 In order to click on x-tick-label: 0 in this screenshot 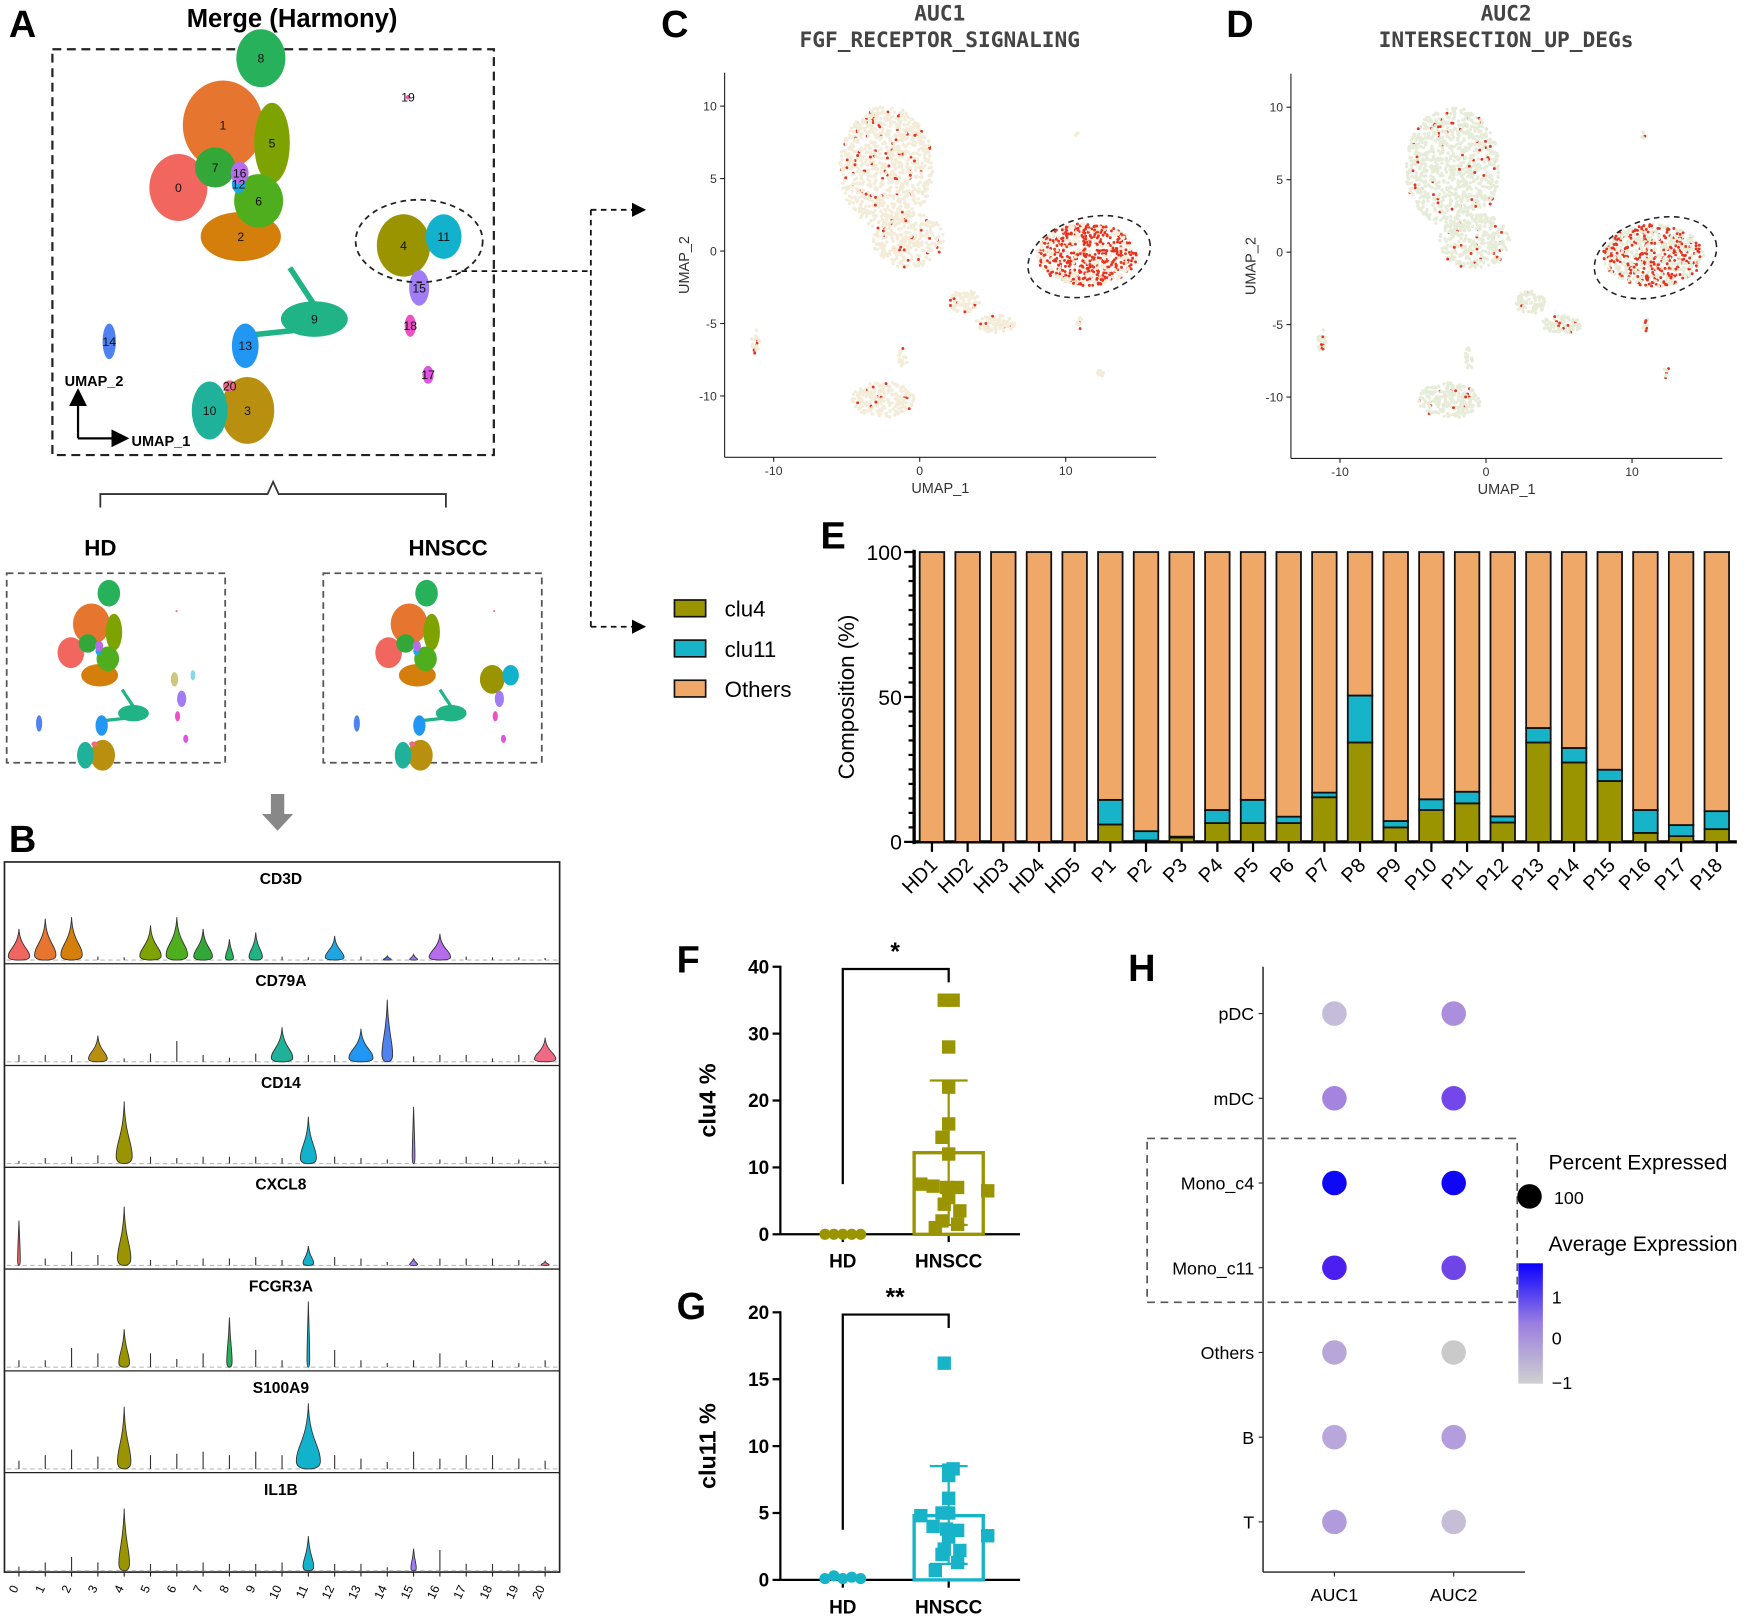, I will do `click(1486, 472)`.